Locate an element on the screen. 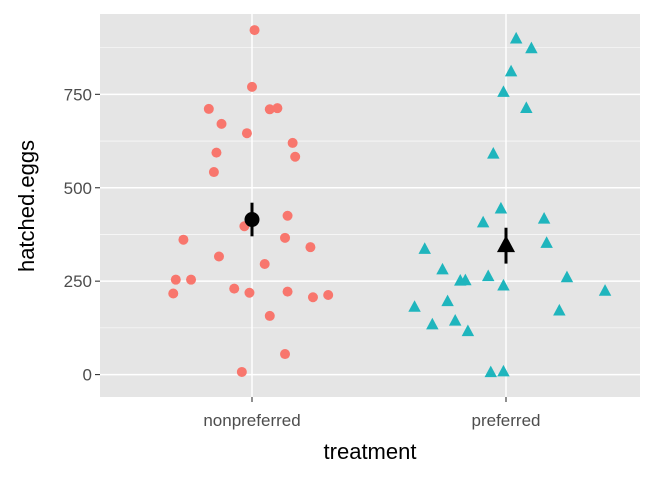 This screenshot has height=480, width=672. x-tick-label: preferred is located at coordinates (506, 420).